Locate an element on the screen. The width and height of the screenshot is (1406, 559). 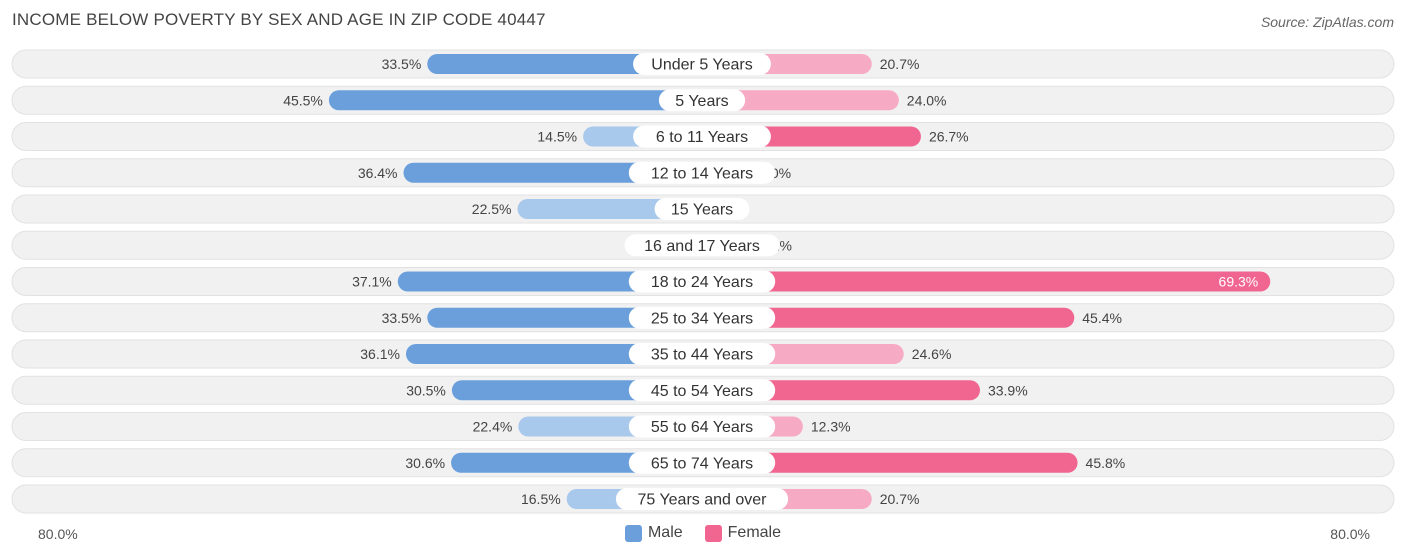
category-label: 6 to 11 Years is located at coordinates (702, 137).